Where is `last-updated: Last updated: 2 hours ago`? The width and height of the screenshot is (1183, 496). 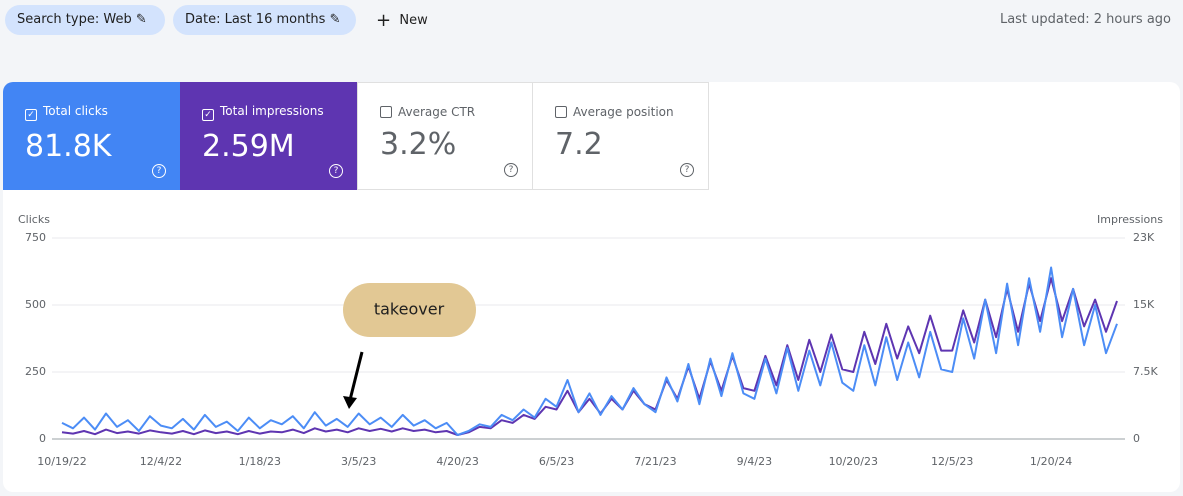 last-updated: Last updated: 2 hours ago is located at coordinates (1085, 19).